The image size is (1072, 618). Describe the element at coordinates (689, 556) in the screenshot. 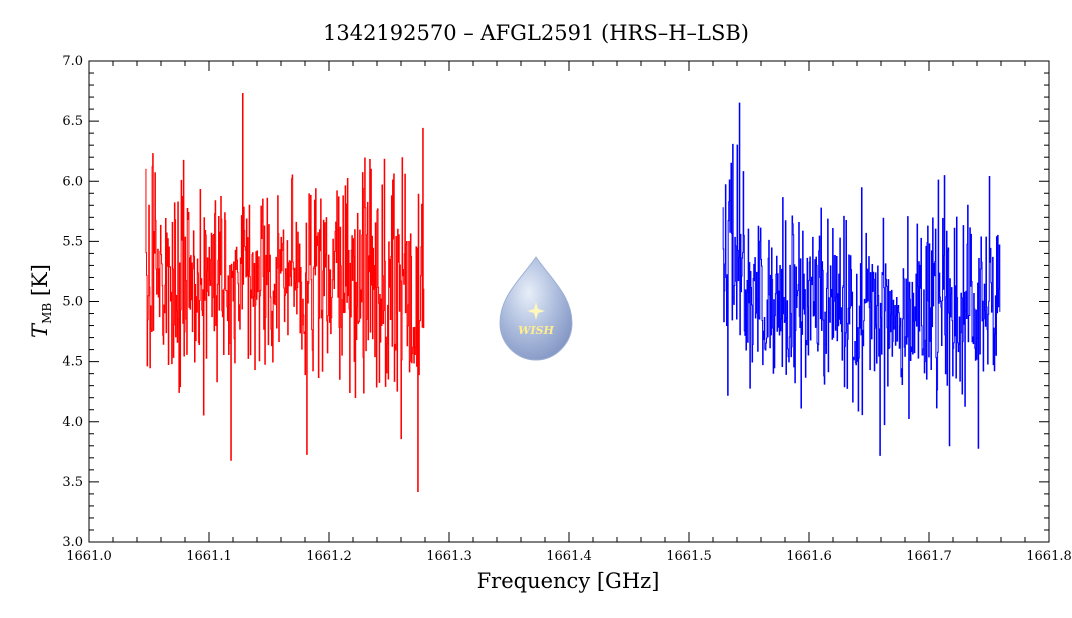

I see `x-tick-label: 1661.5` at that location.